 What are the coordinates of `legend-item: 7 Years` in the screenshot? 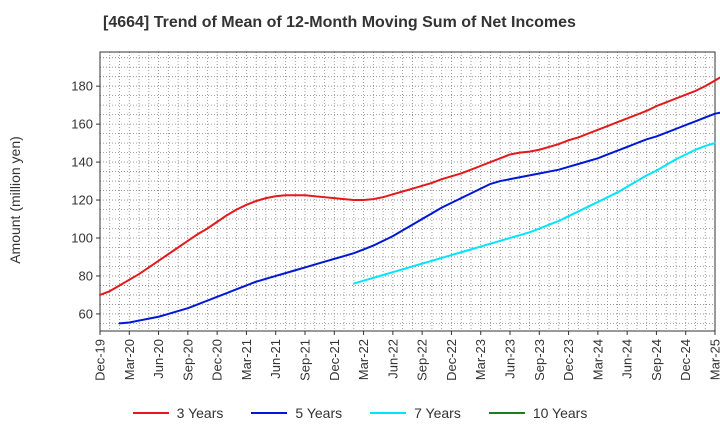 It's located at (415, 413).